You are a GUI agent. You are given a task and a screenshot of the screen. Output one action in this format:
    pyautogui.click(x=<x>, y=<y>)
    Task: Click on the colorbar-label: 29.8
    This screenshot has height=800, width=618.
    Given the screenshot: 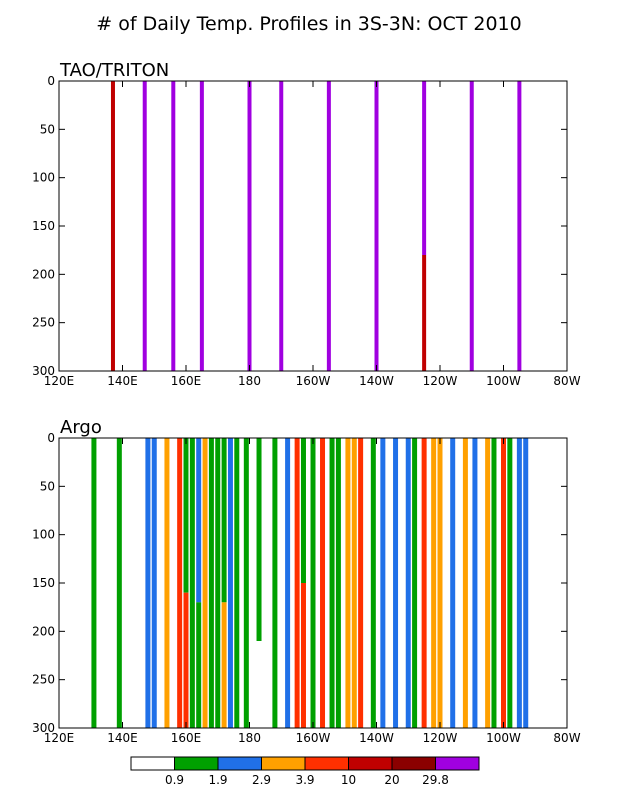 What is the action you would take?
    pyautogui.click(x=435, y=780)
    